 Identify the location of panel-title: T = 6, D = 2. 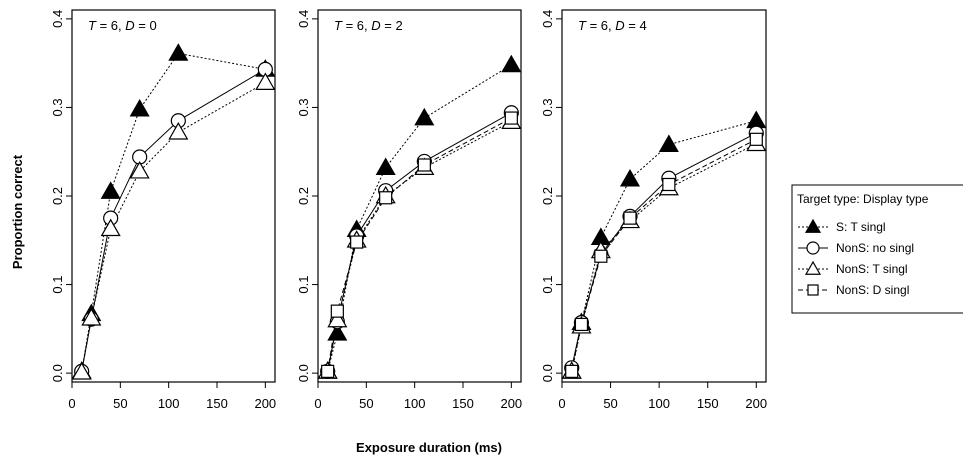
(368, 25).